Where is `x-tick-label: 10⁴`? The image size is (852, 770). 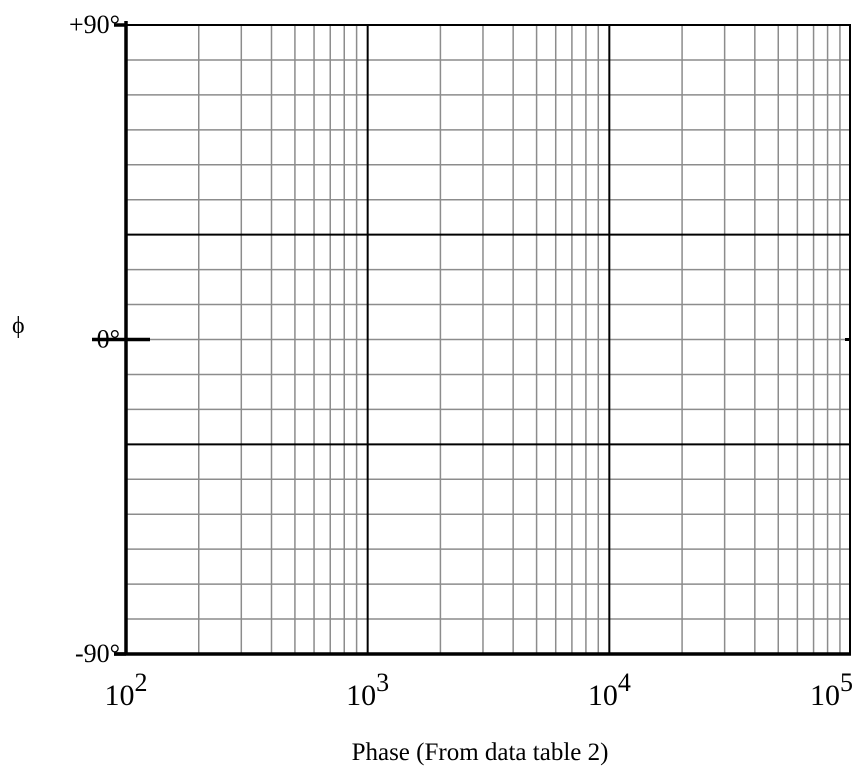
x-tick-label: 10⁴ is located at coordinates (609, 690).